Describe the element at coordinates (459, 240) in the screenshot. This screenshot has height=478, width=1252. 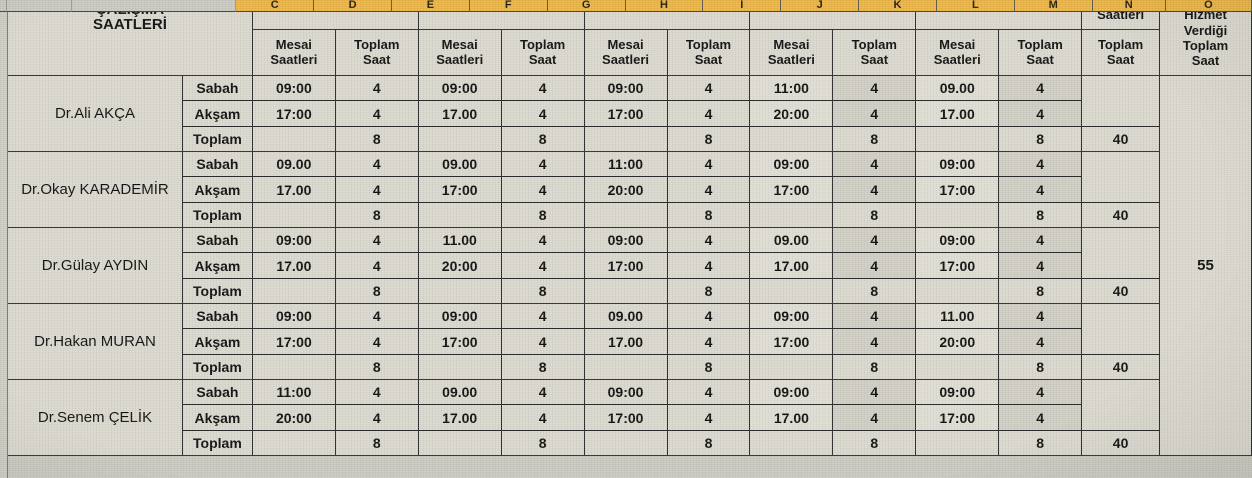
I see `time-cell-day2-morning: 11.00` at that location.